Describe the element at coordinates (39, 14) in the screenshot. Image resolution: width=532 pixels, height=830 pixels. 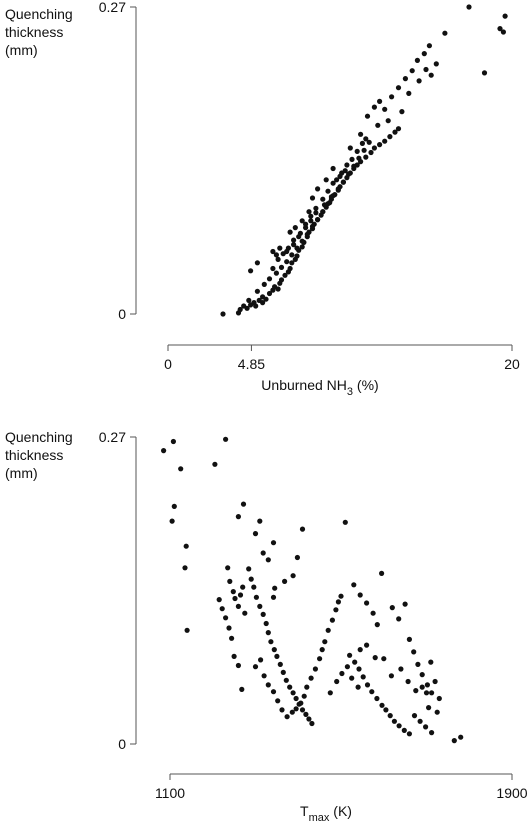
I see `top-ylabel-line-1: Quenching` at that location.